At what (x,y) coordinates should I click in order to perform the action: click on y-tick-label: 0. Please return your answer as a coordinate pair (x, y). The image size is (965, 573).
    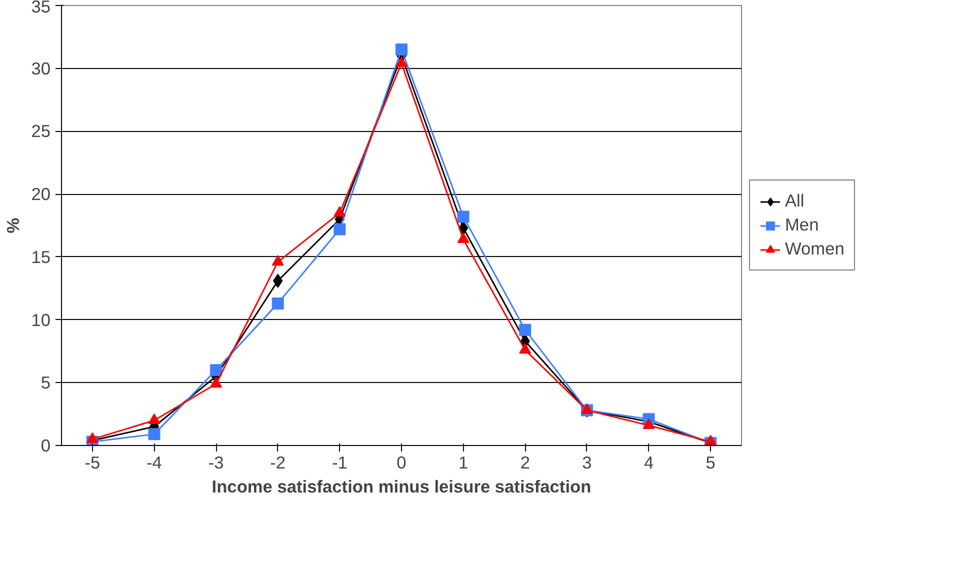
    Looking at the image, I should click on (45, 446).